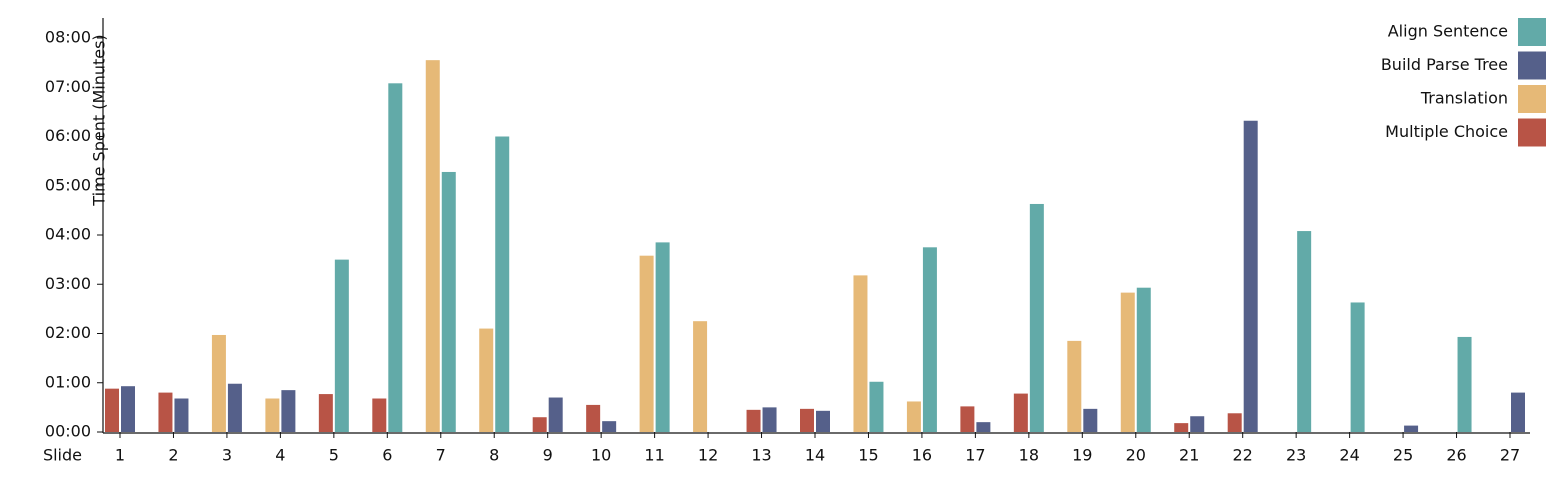 This screenshot has height=497, width=1562. I want to click on x-tick-label: 6, so click(387, 455).